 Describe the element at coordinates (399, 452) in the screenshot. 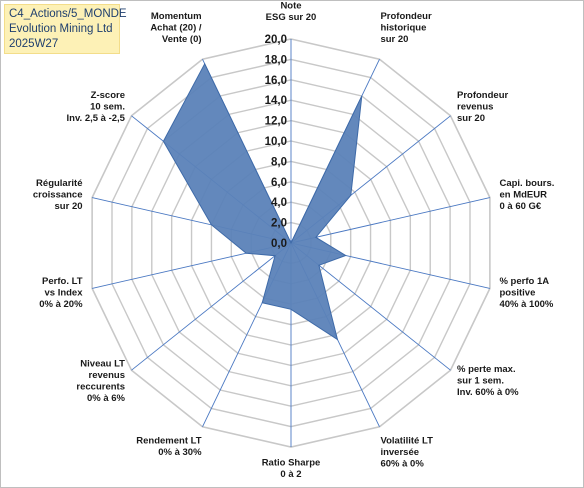

I see `axis-label-line: inversée` at that location.